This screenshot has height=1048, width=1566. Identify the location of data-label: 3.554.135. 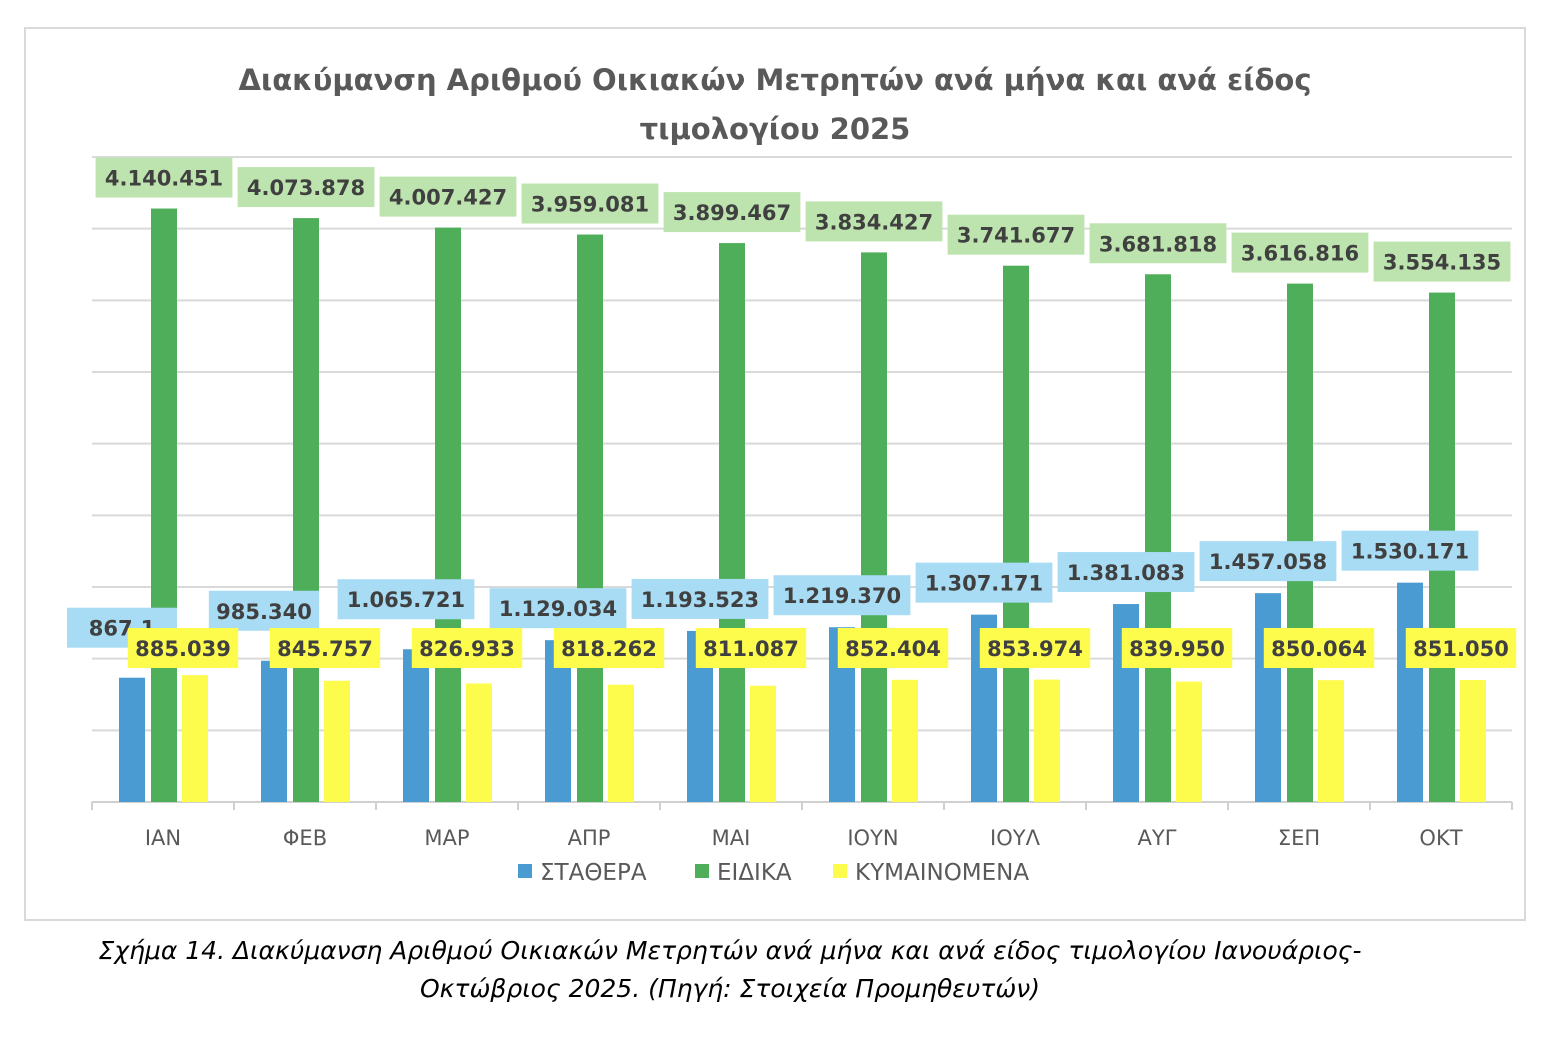
(1442, 261).